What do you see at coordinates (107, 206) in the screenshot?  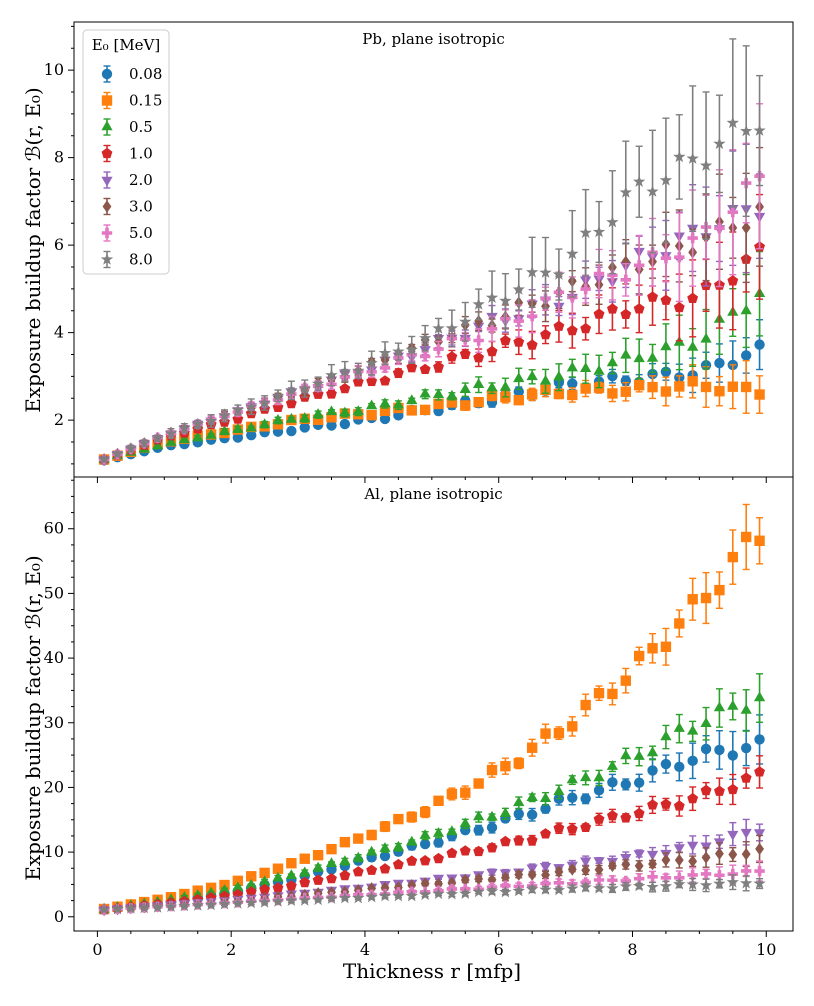 I see `legend-marker-3.0` at bounding box center [107, 206].